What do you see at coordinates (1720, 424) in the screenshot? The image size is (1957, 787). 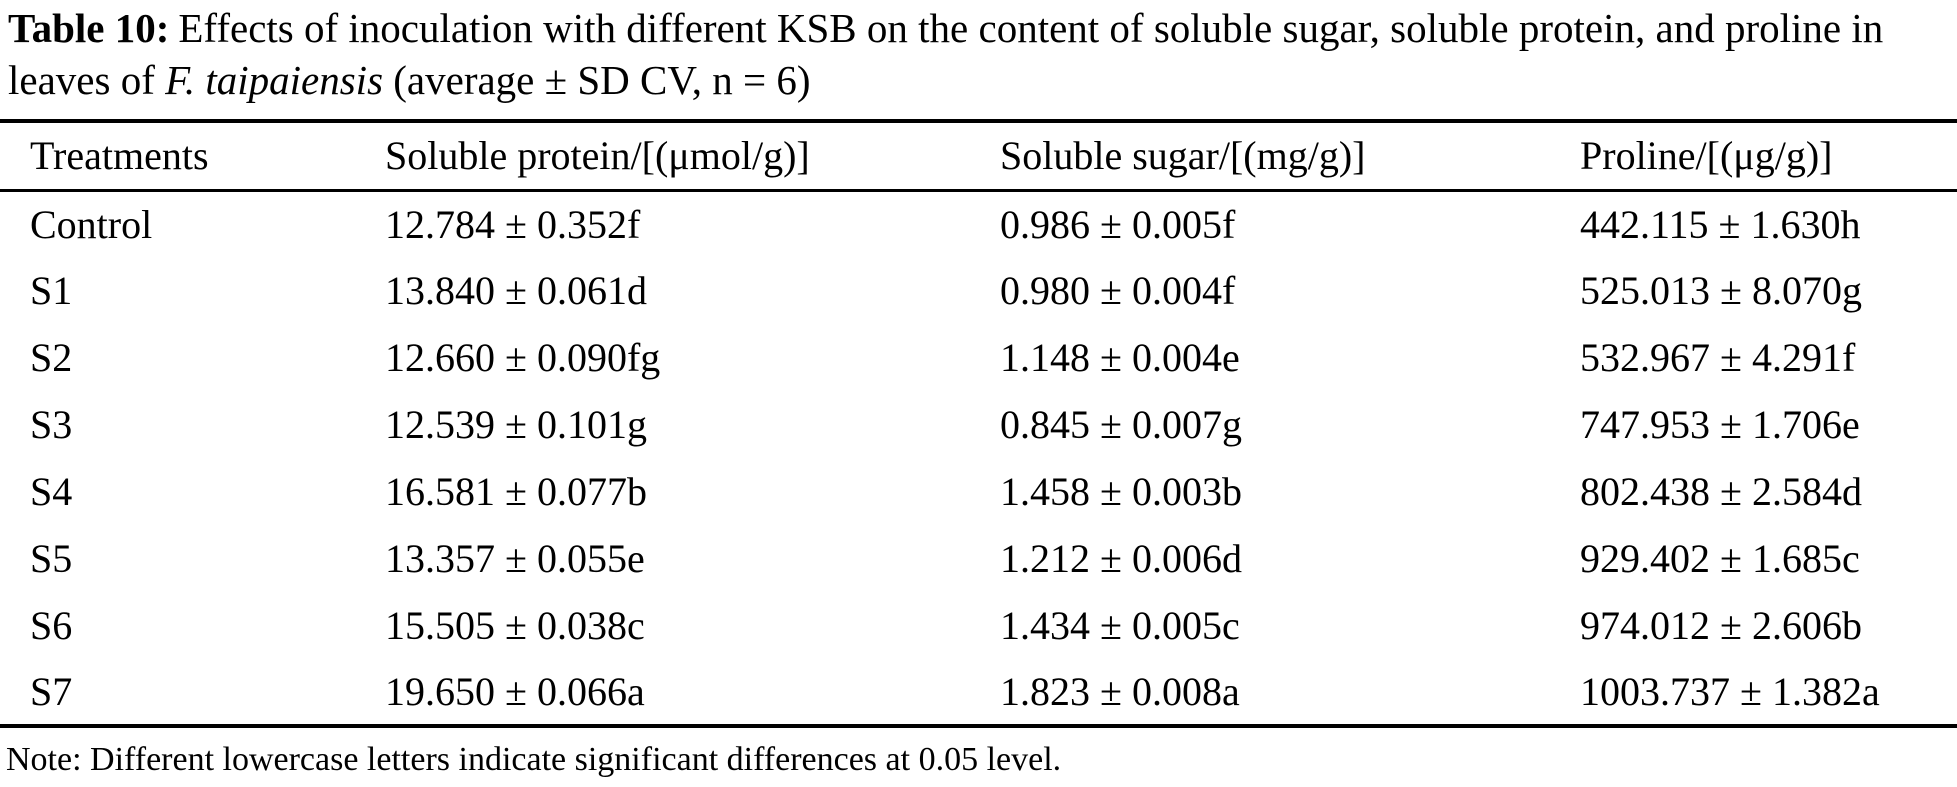 I see `cell-proline: 747.953 ± 1.706e` at bounding box center [1720, 424].